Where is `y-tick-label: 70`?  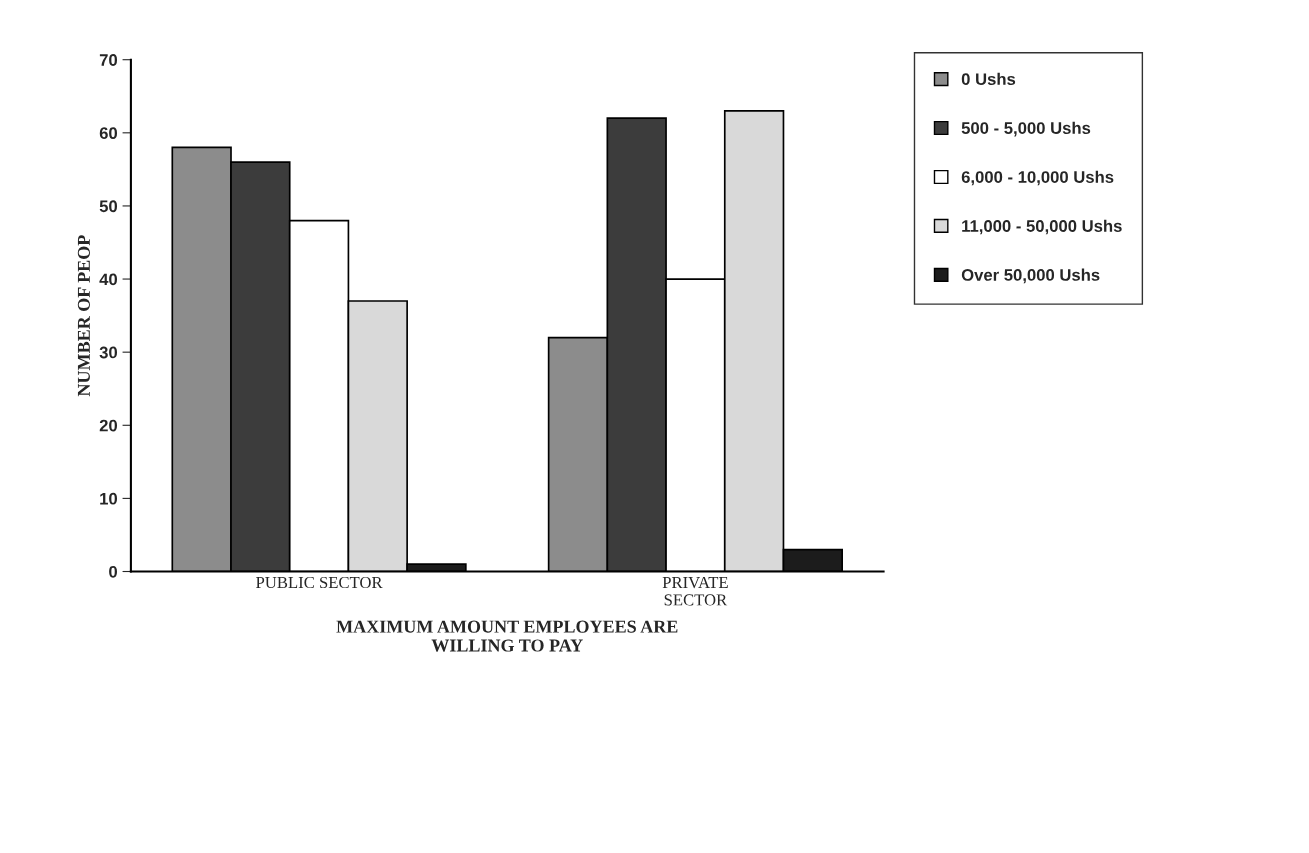 y-tick-label: 70 is located at coordinates (108, 60).